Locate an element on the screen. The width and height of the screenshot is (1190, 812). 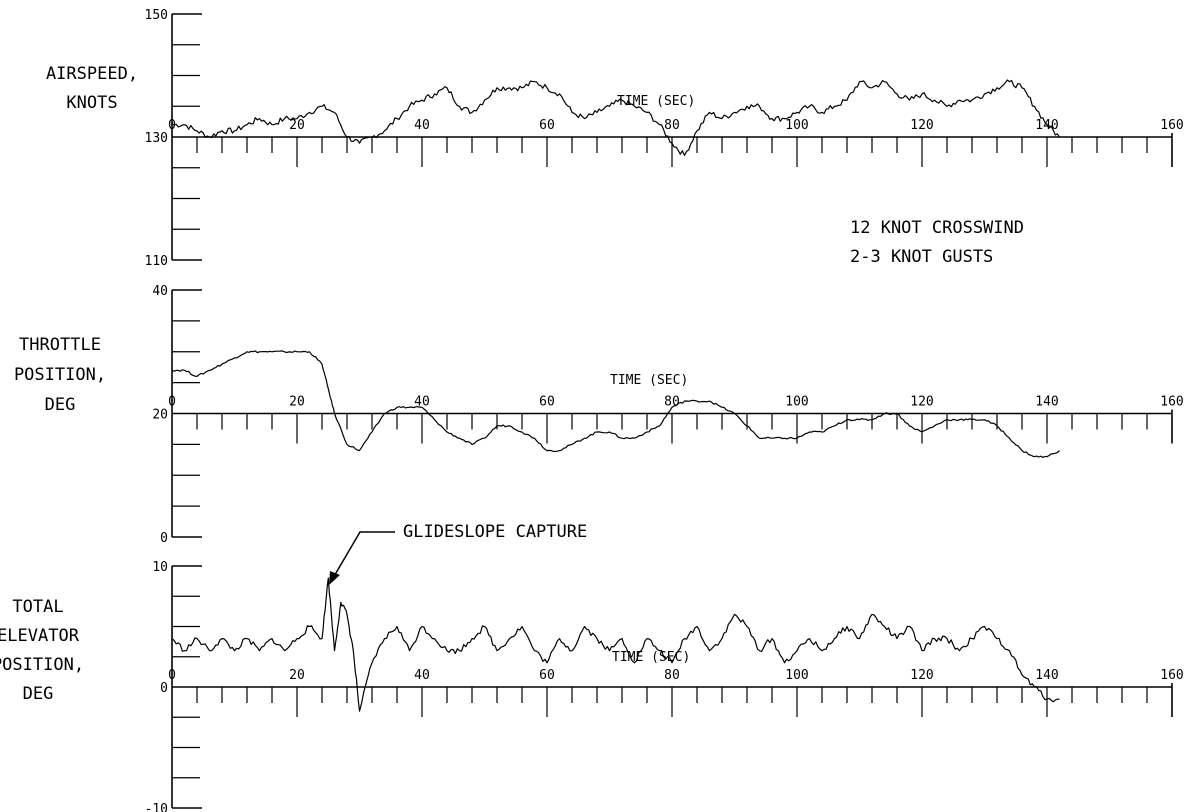
elevator-x-tick-label: 60 is located at coordinates (547, 675).